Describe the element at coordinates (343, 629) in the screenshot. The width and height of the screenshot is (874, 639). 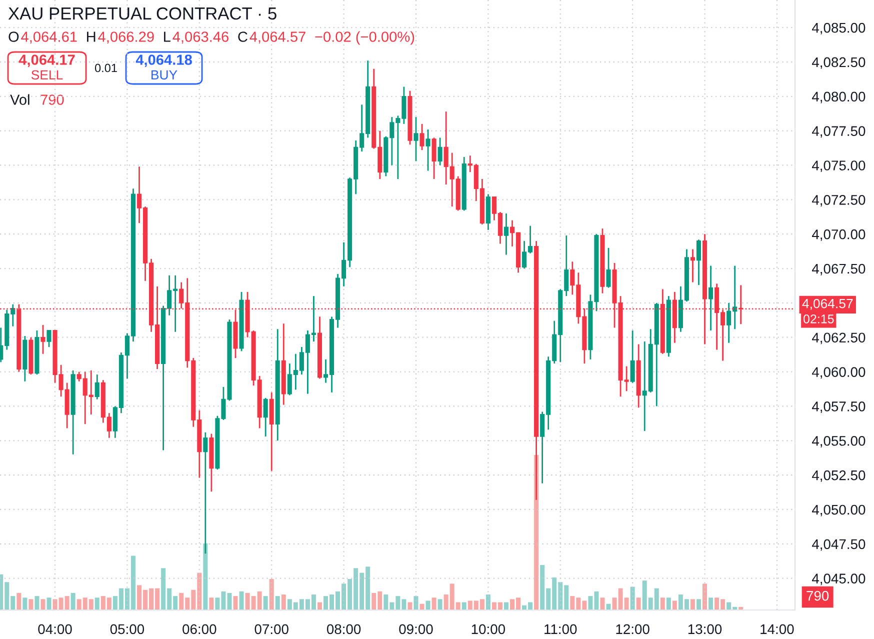
I see `x-tick-label: 08:00` at that location.